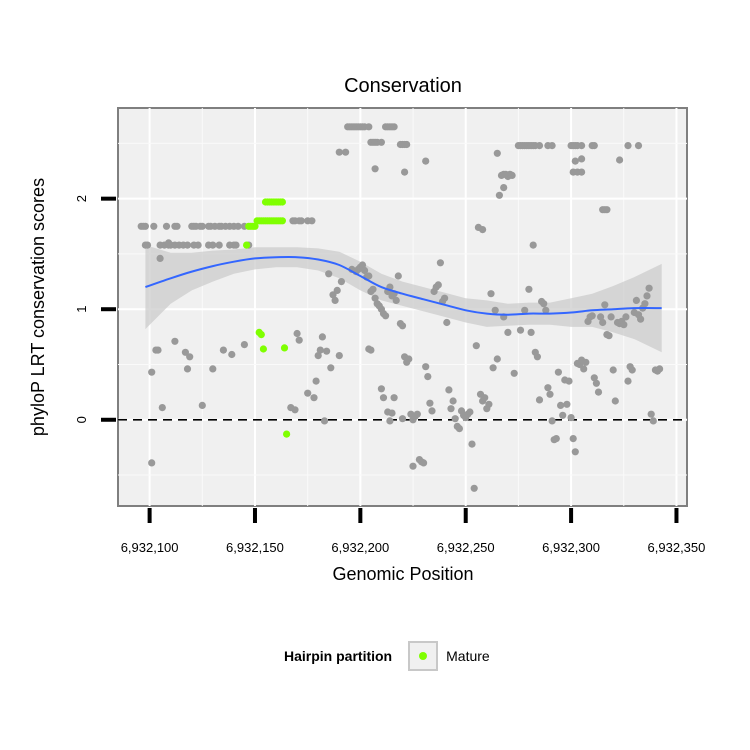 This screenshot has height=750, width=750. Describe the element at coordinates (81, 198) in the screenshot. I see `y-tick-label: 2` at that location.